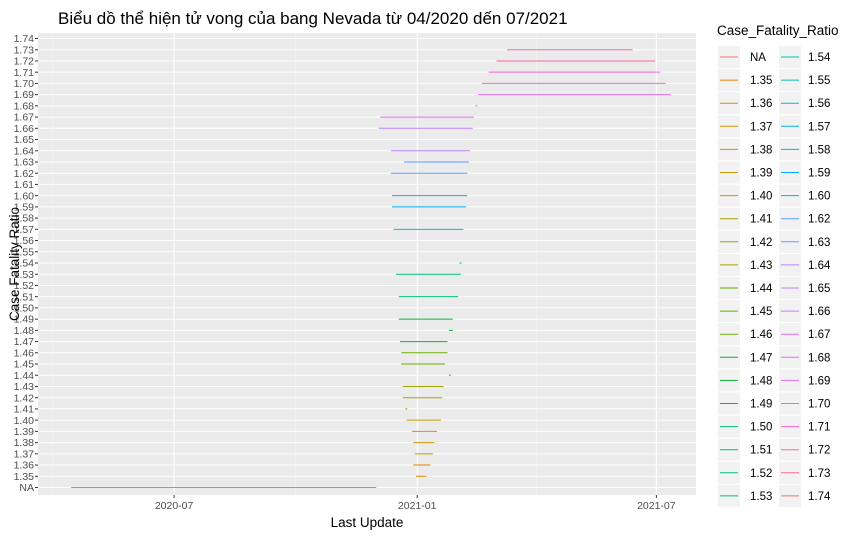  I want to click on legend-label: 1.41, so click(761, 220).